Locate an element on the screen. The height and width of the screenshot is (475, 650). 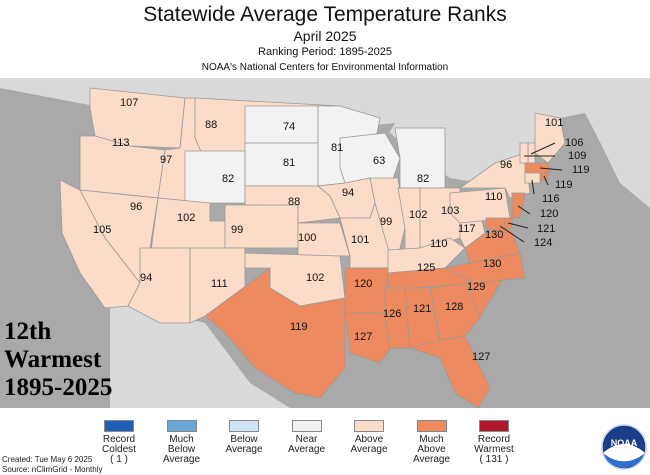
legend-item-below: Below Average is located at coordinates (244, 437).